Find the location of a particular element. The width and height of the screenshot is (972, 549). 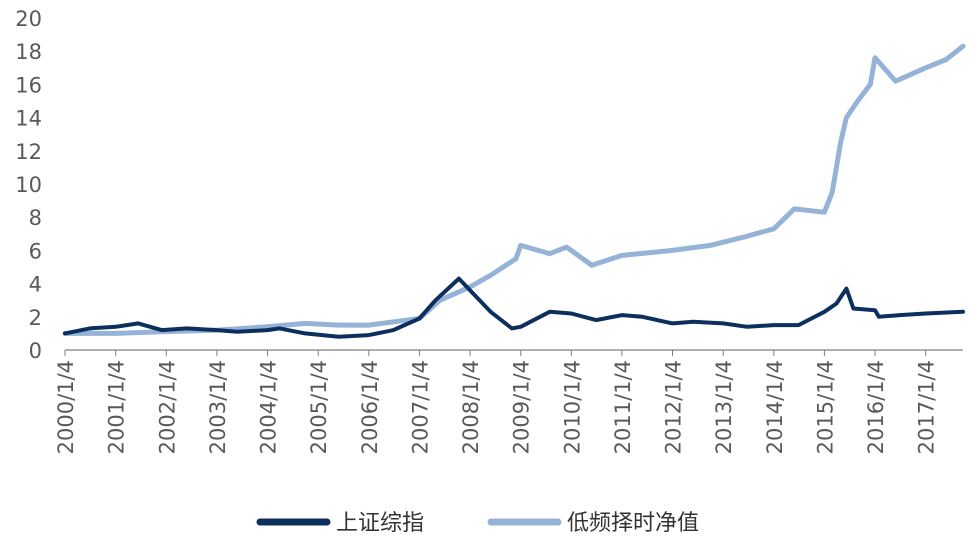

x-tick-label: 2012/1/4 is located at coordinates (673, 407).